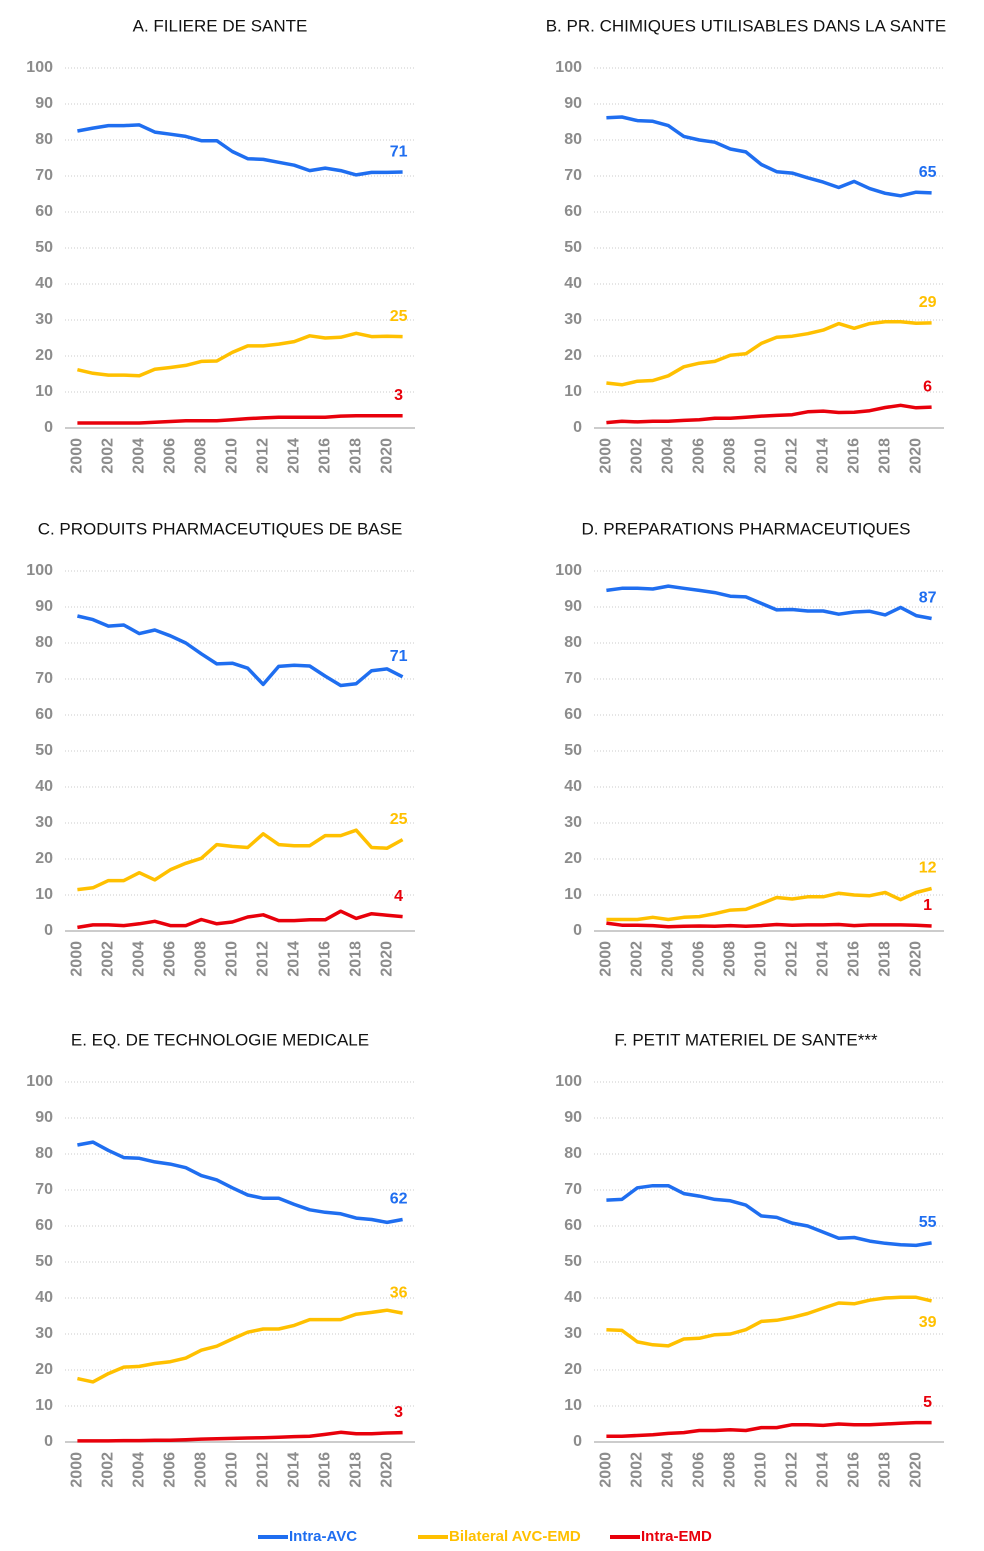 The image size is (984, 1551). What do you see at coordinates (398, 395) in the screenshot?
I see `value-label: 3` at bounding box center [398, 395].